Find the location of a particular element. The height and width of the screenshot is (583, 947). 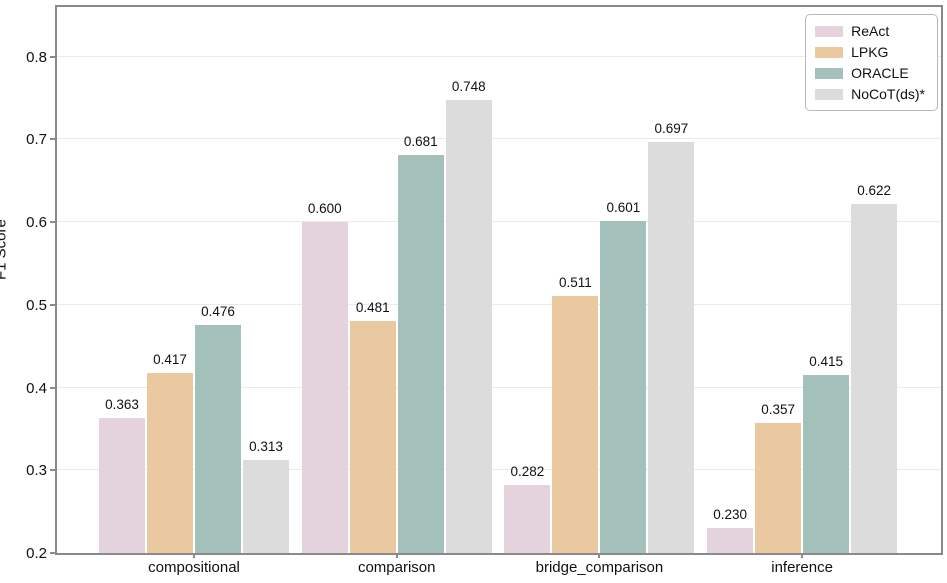

bar: 0.357 is located at coordinates (778, 477).